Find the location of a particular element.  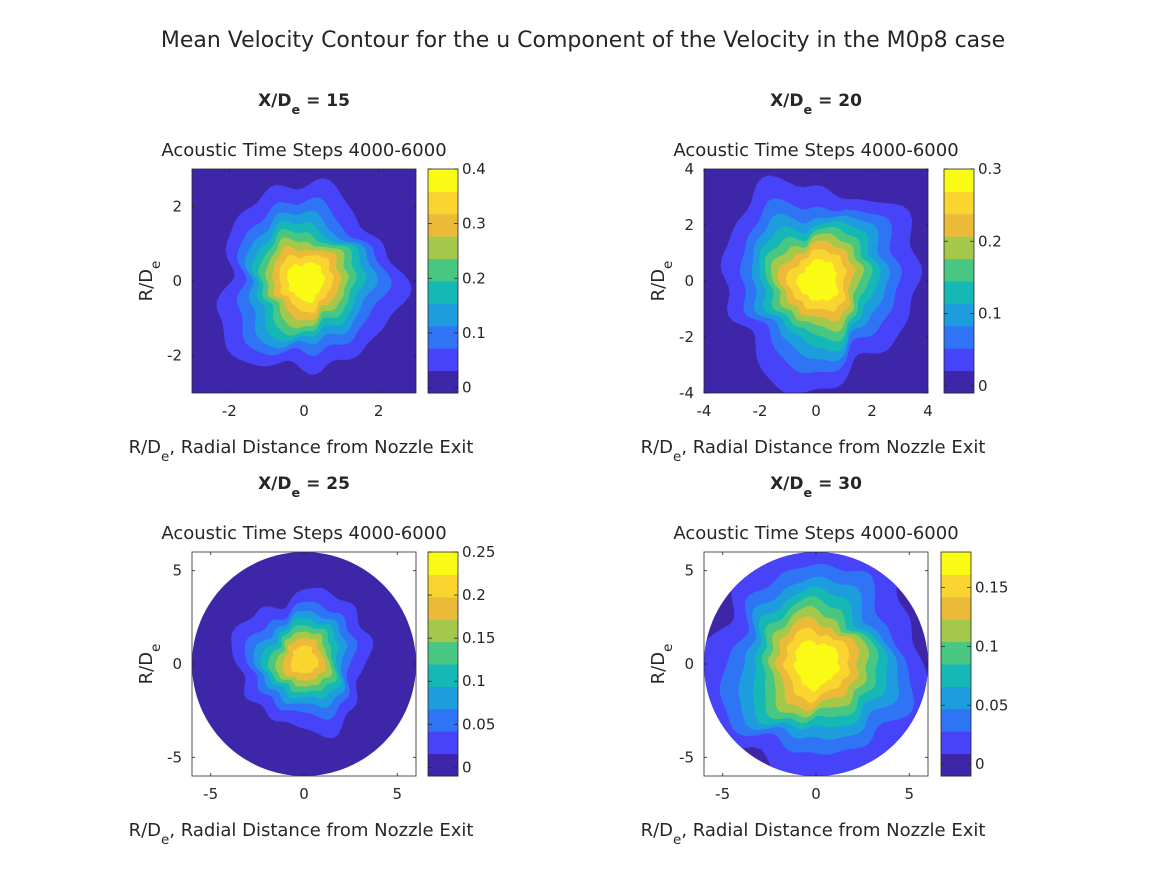

panel-title: X/De = 30 is located at coordinates (816, 487).